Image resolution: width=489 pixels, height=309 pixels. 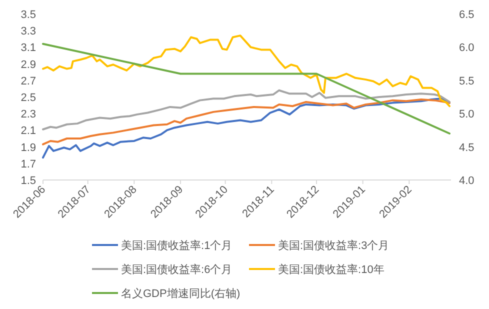 I want to click on y-tick-label: 1.7, so click(x=28, y=164).